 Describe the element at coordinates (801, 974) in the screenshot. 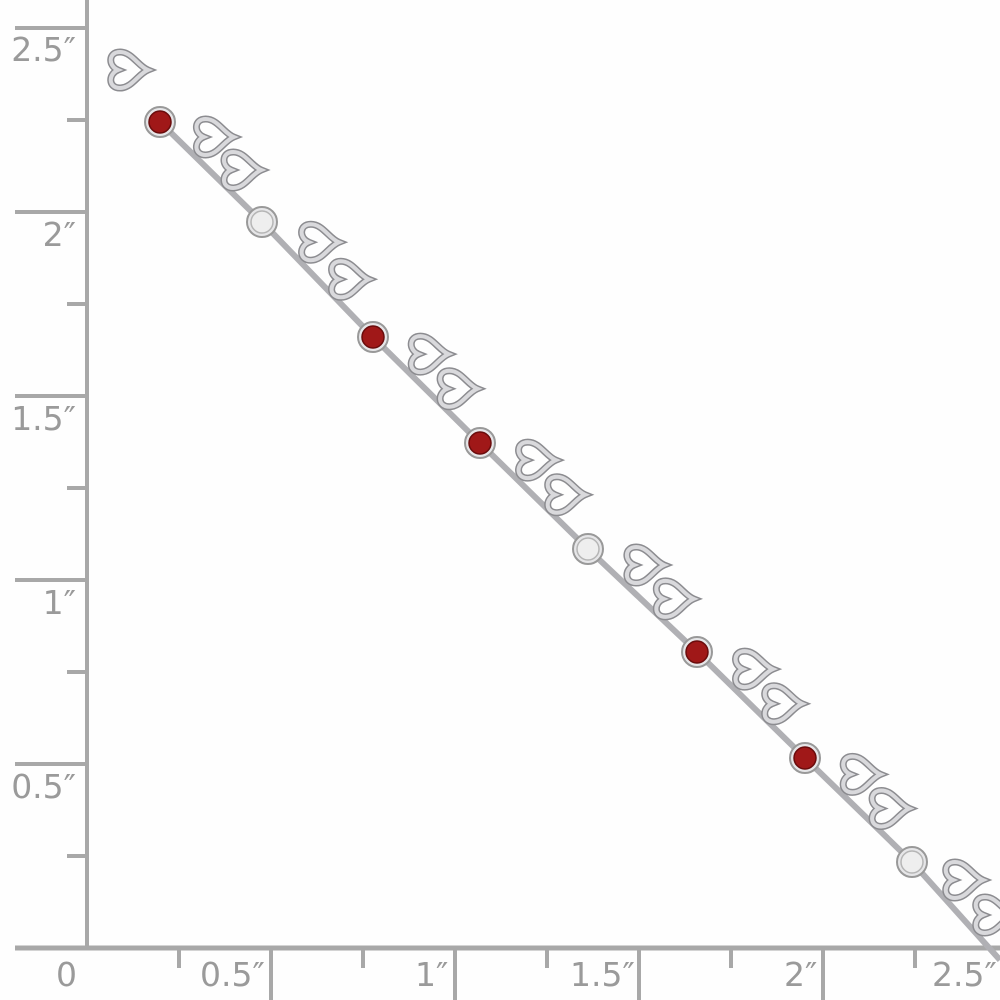

I see `x-label-2: 2″` at that location.